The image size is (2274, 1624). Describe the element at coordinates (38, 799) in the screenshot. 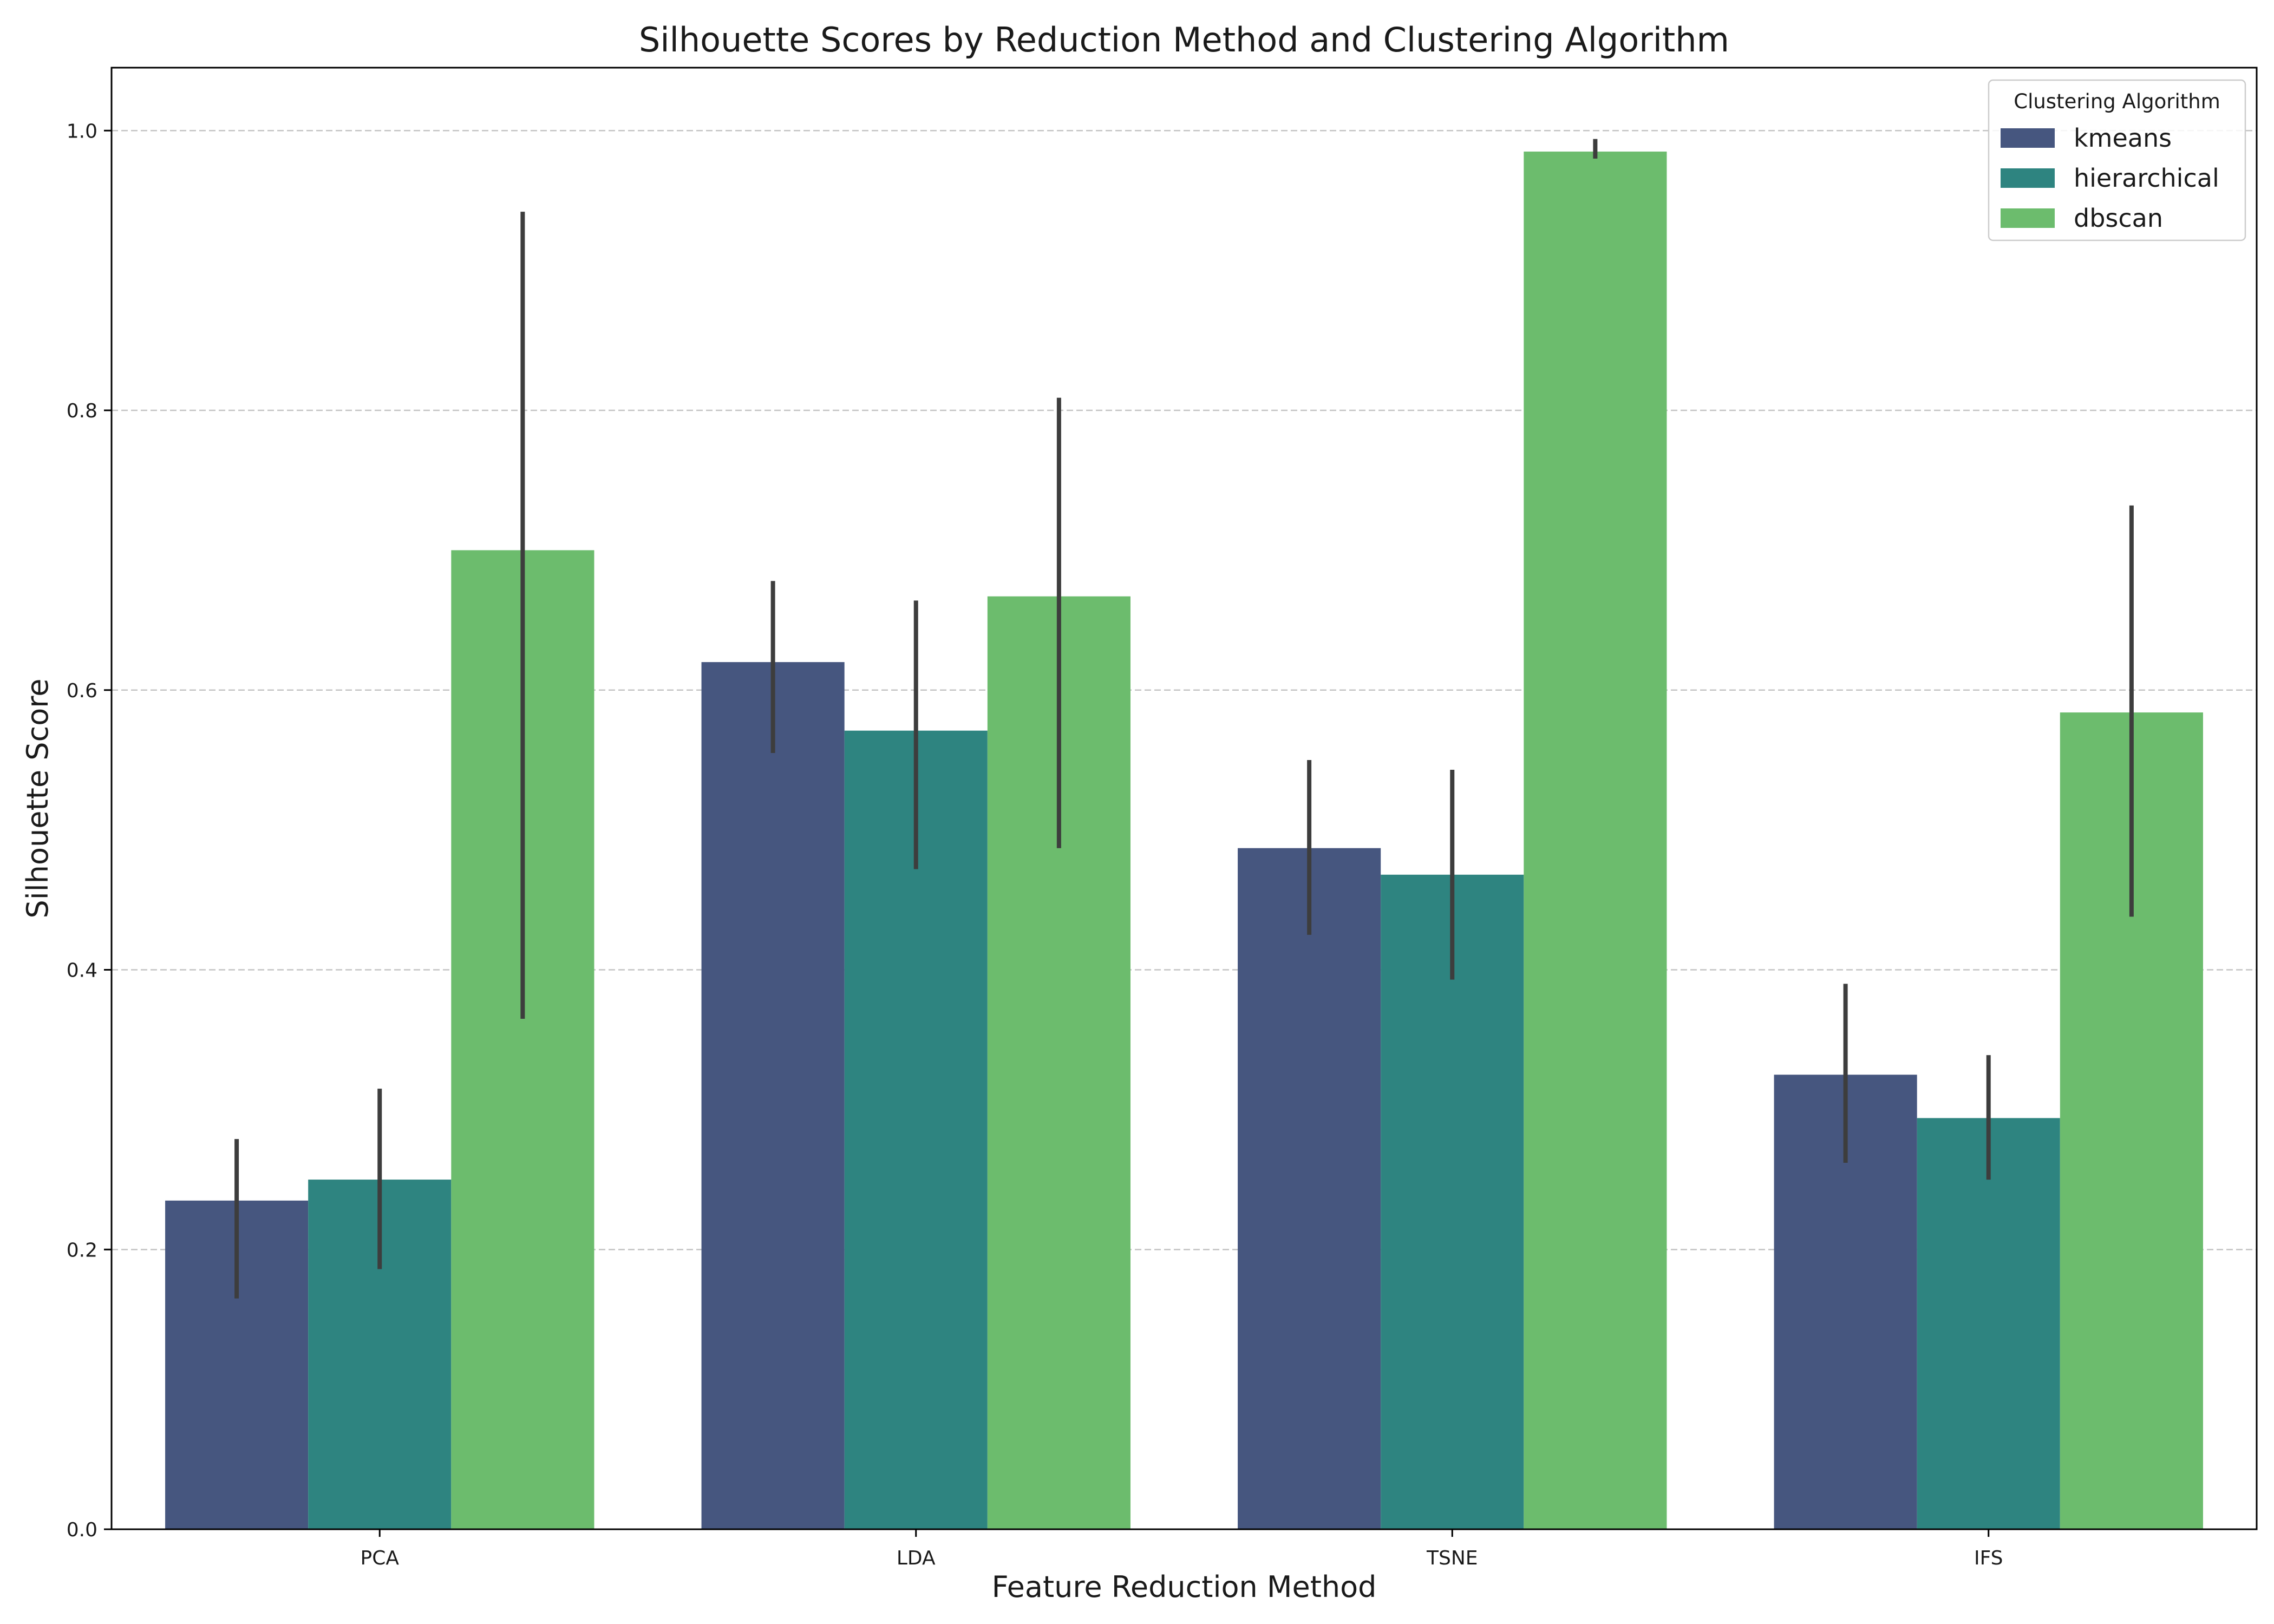

I see `y-axis-label: Silhouette Score` at that location.